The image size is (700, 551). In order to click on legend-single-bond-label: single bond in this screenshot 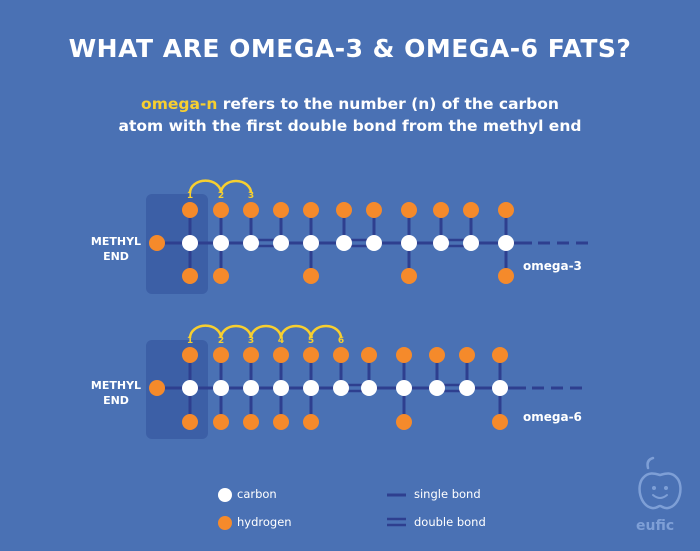, I will do `click(447, 494)`.